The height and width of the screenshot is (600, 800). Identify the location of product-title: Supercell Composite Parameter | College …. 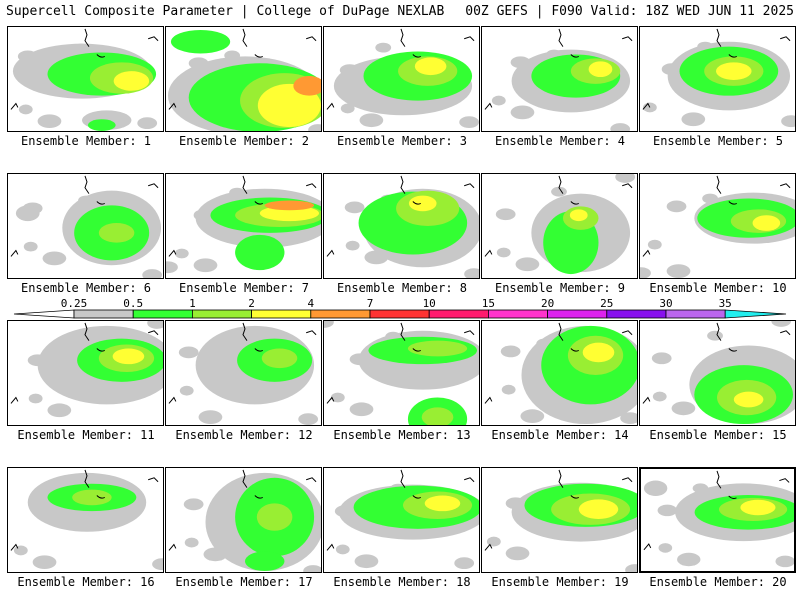
(225, 11).